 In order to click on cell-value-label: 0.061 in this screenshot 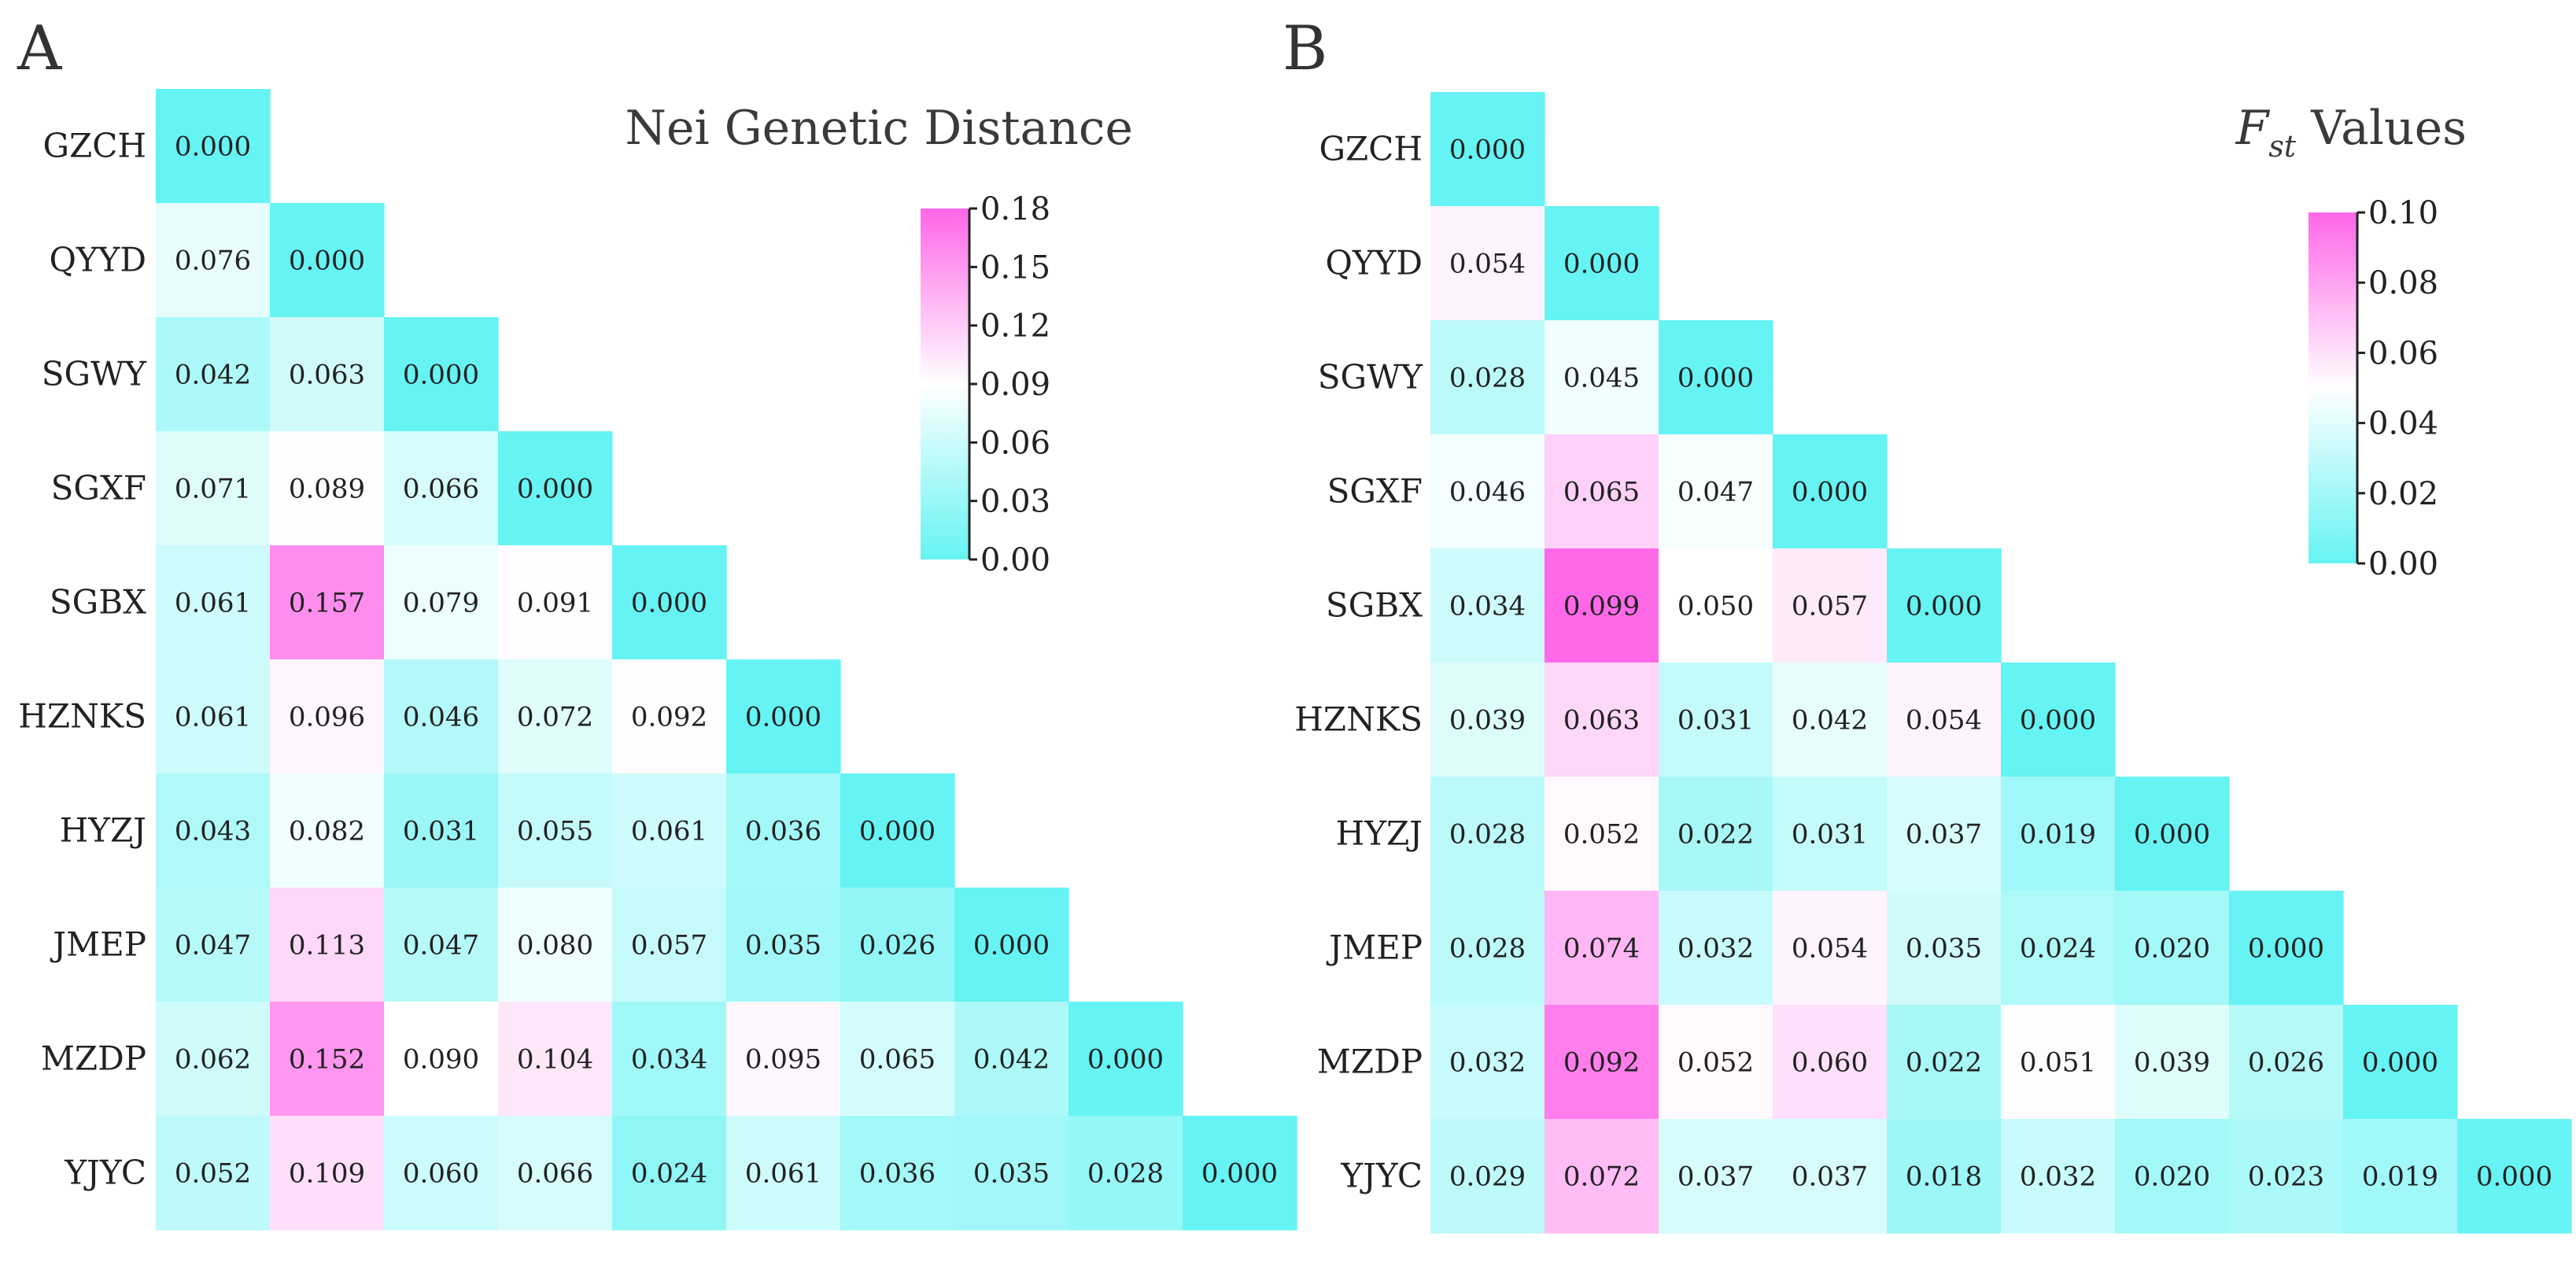, I will do `click(783, 1174)`.